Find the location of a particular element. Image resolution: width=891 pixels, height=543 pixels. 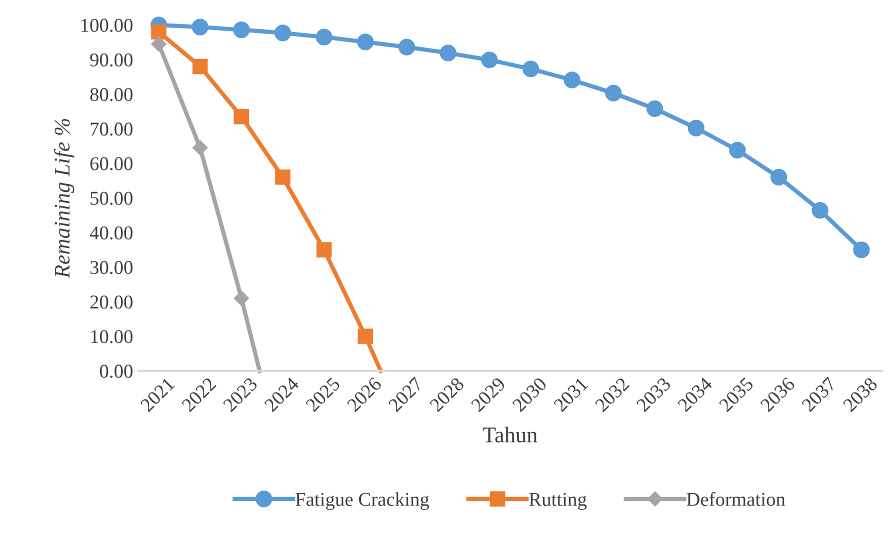

legend-label: Deformation is located at coordinates (736, 499).